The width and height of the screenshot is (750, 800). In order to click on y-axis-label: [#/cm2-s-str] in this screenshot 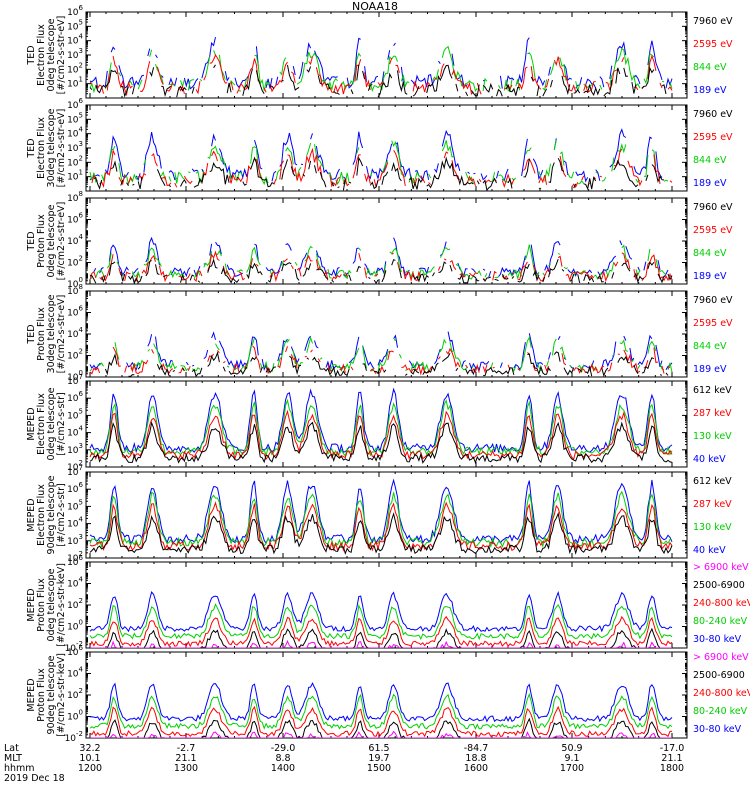, I will do `click(61, 423)`.